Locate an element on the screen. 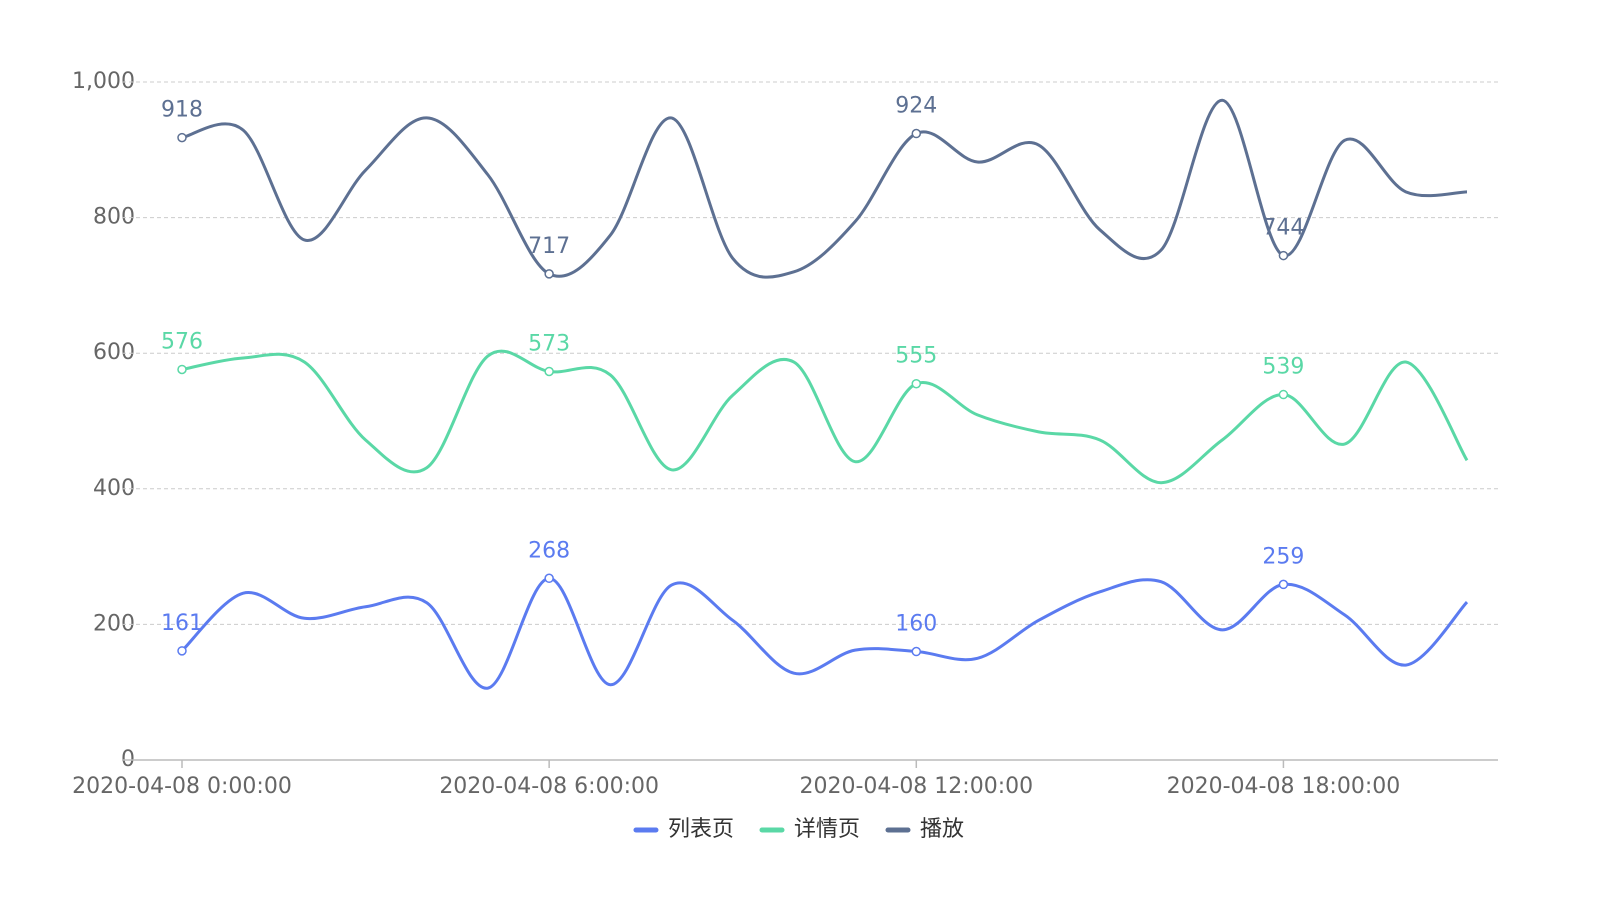  data-label: 268 is located at coordinates (549, 550).